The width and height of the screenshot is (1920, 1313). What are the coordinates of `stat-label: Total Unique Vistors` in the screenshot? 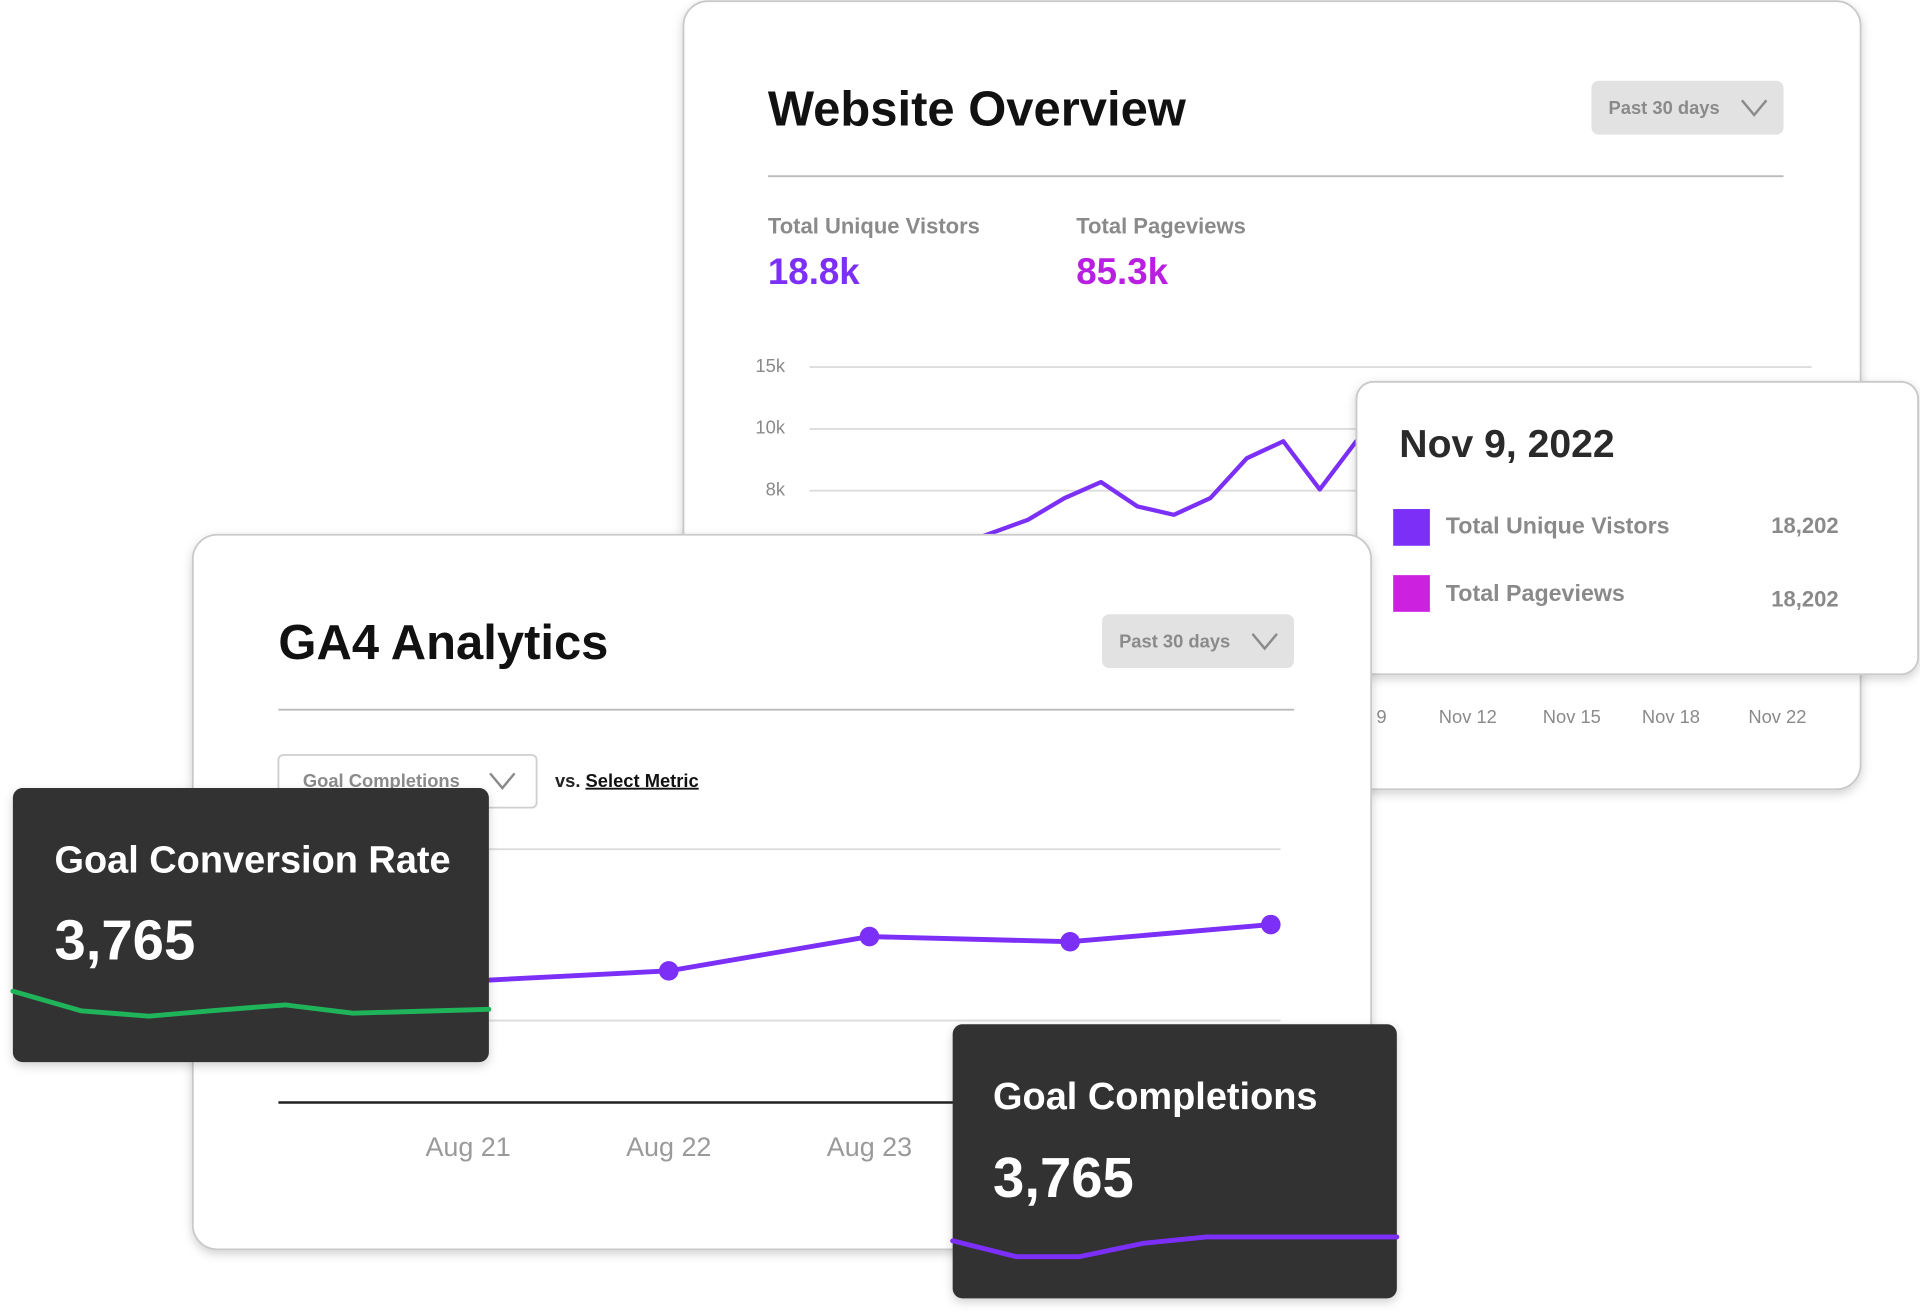 It's located at (874, 225).